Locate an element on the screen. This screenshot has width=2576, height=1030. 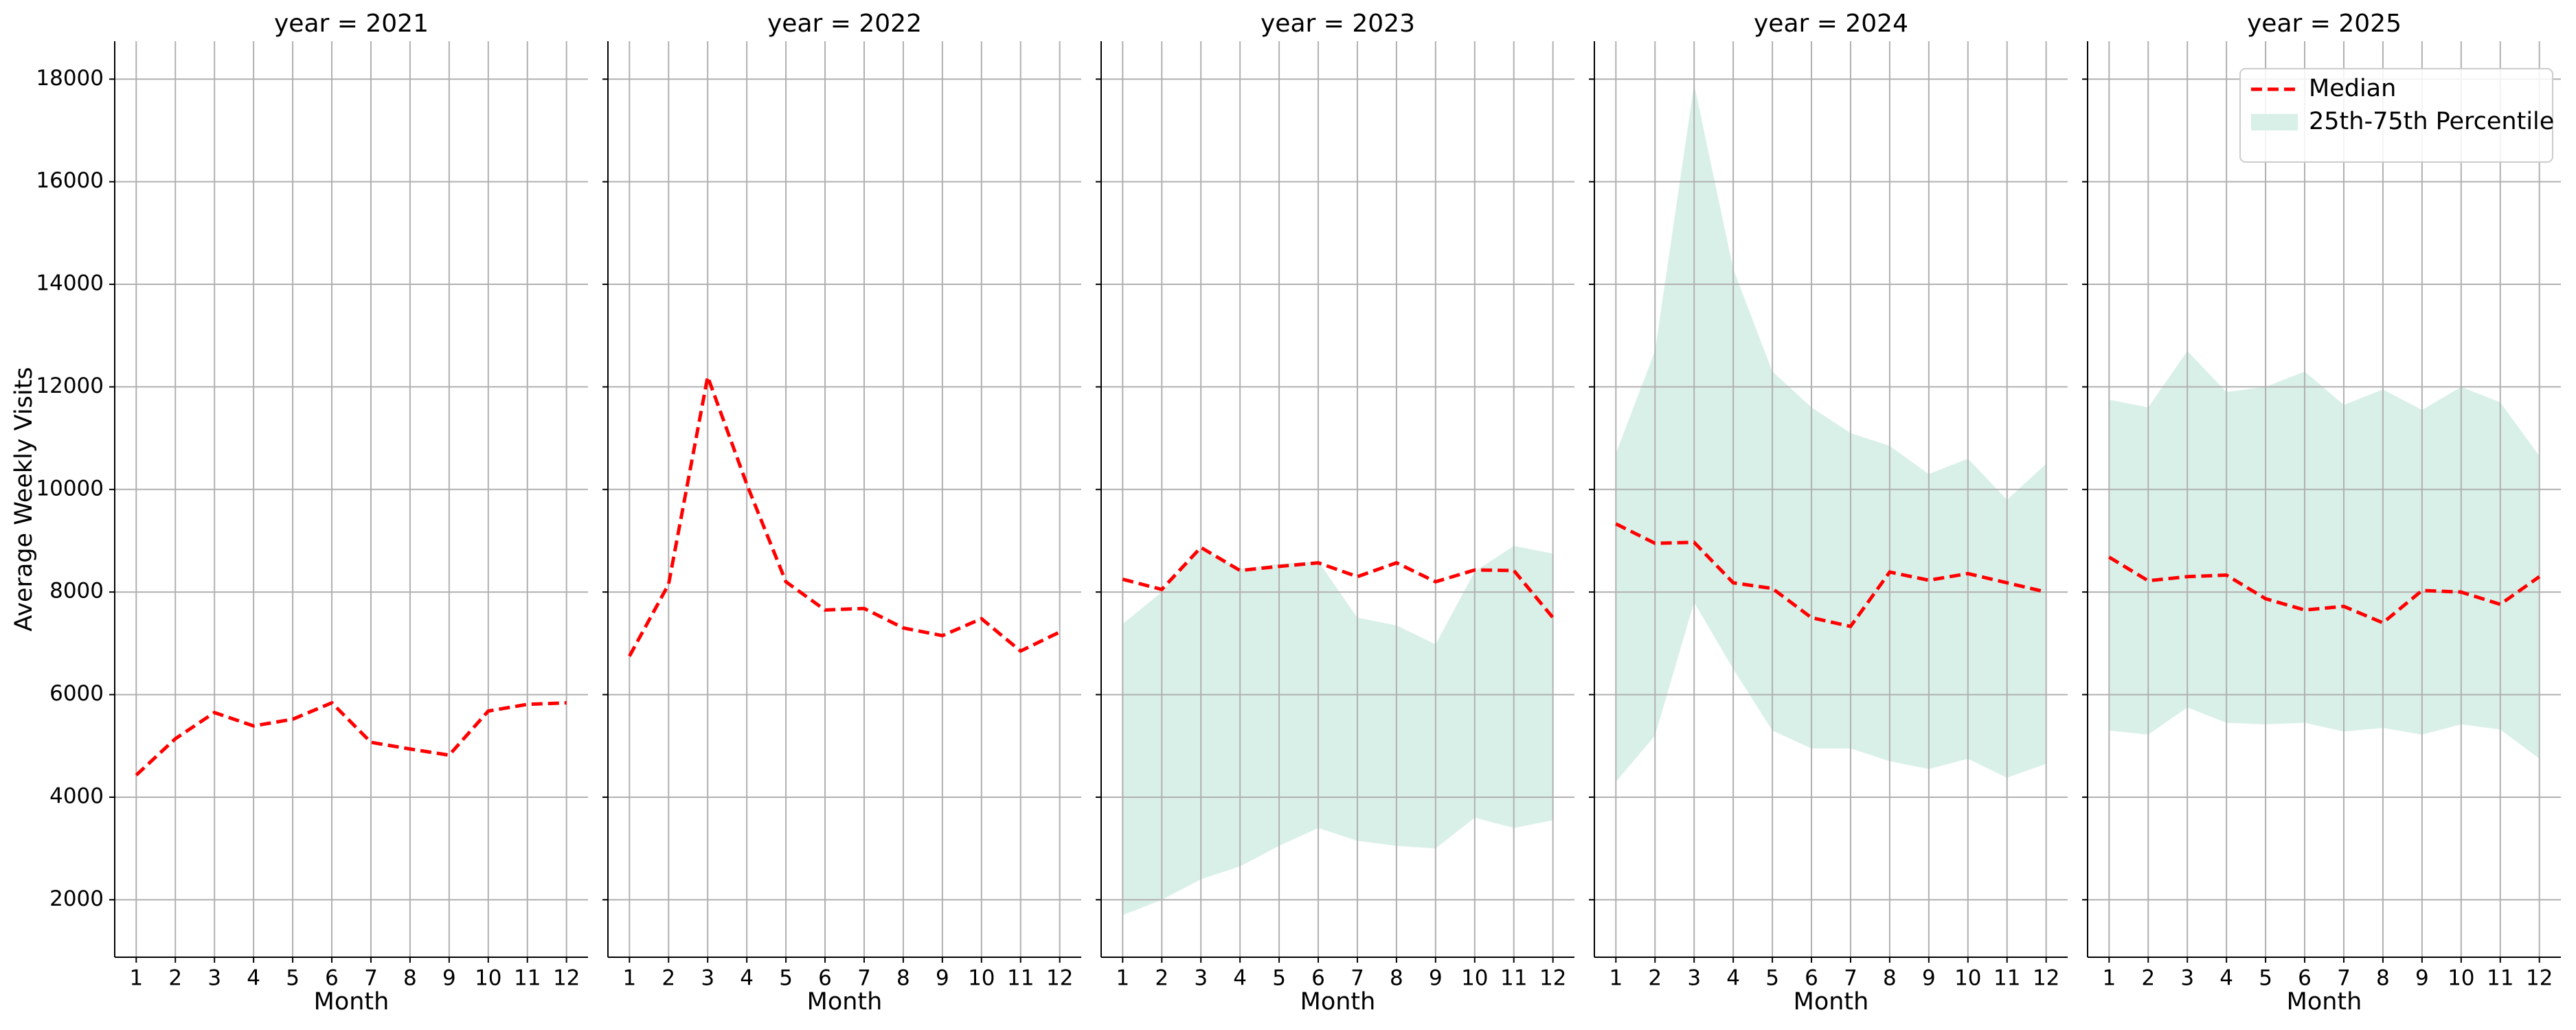
panel-title: year = 2022 is located at coordinates (844, 24).